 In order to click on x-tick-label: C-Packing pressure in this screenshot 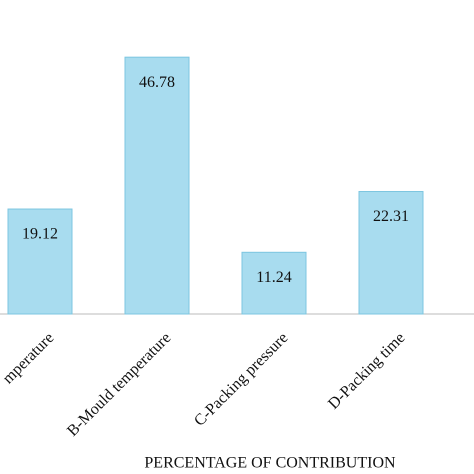, I will do `click(241, 379)`.